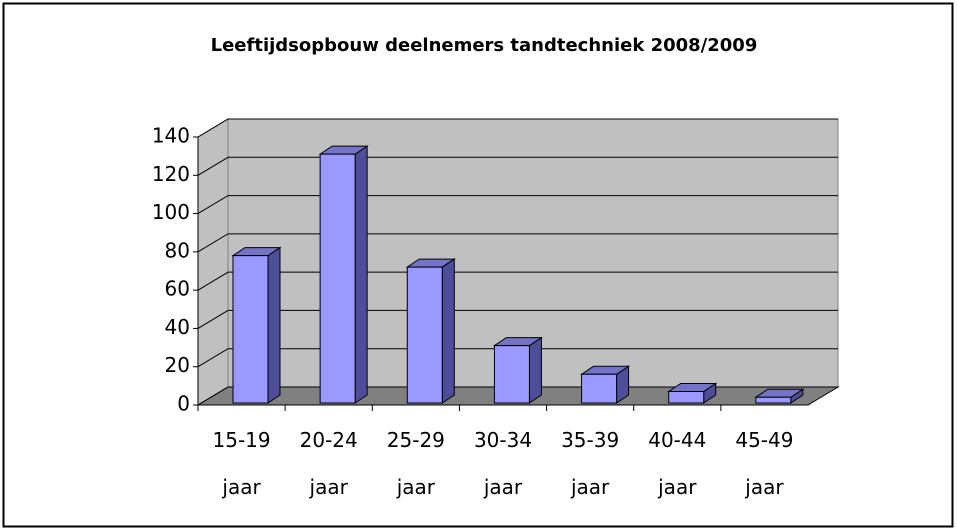 Image resolution: width=957 pixels, height=531 pixels. I want to click on x-tick-label: 45-49 jaar, so click(764, 463).